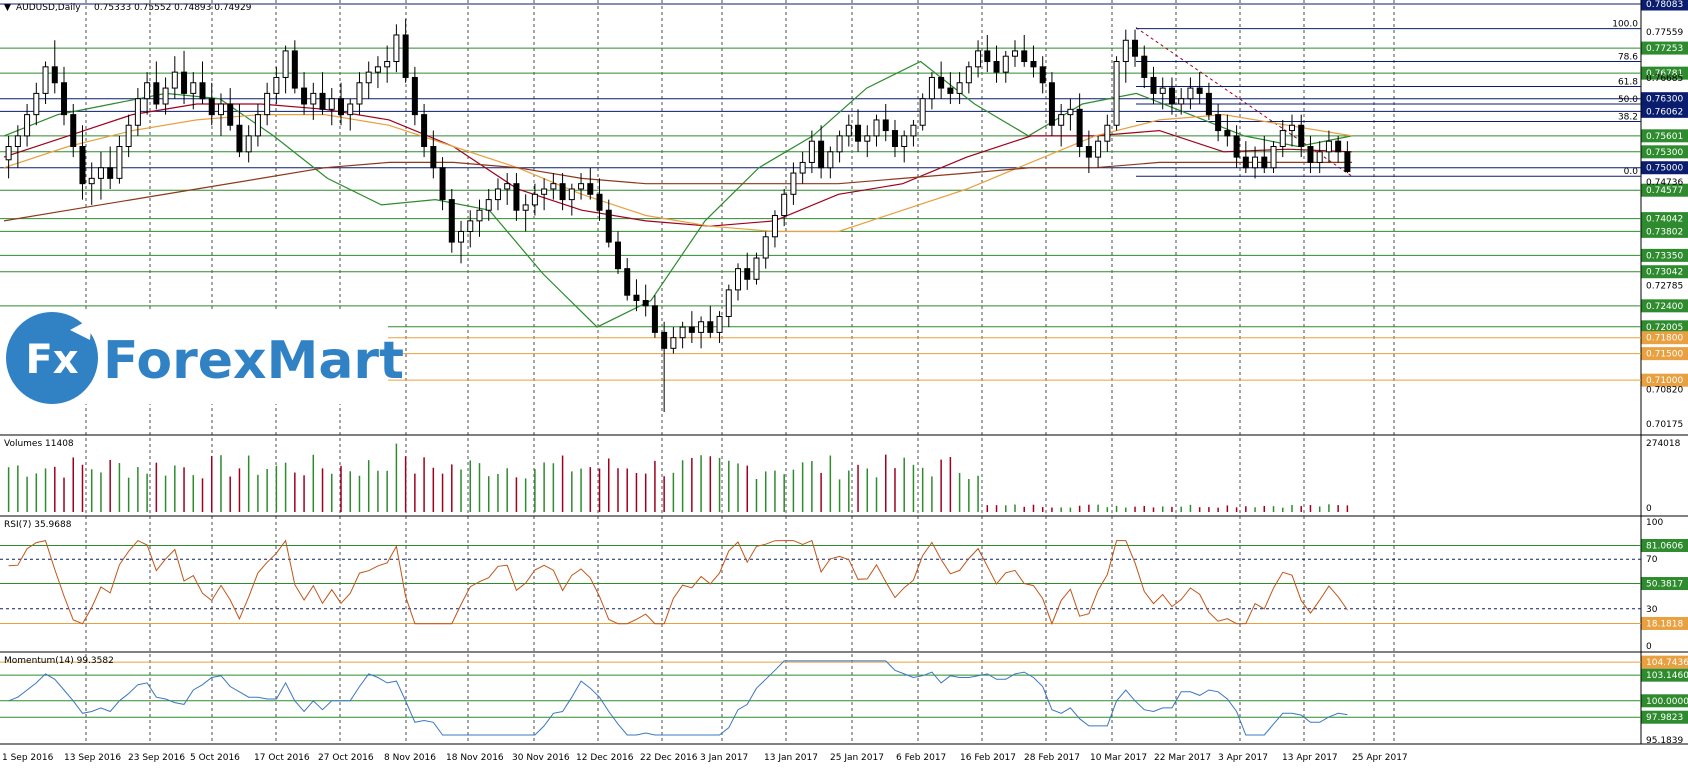  Describe the element at coordinates (215, 758) in the screenshot. I see `date-label: 5 Oct 2016` at that location.